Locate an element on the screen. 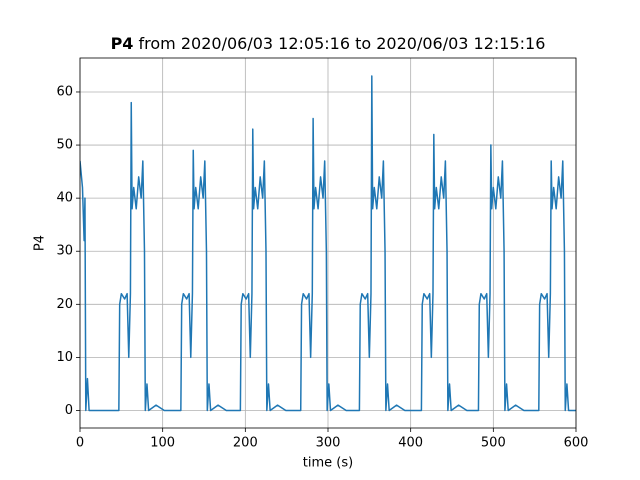 Image resolution: width=640 pixels, height=480 pixels. x-tick-label: 600 is located at coordinates (576, 443).